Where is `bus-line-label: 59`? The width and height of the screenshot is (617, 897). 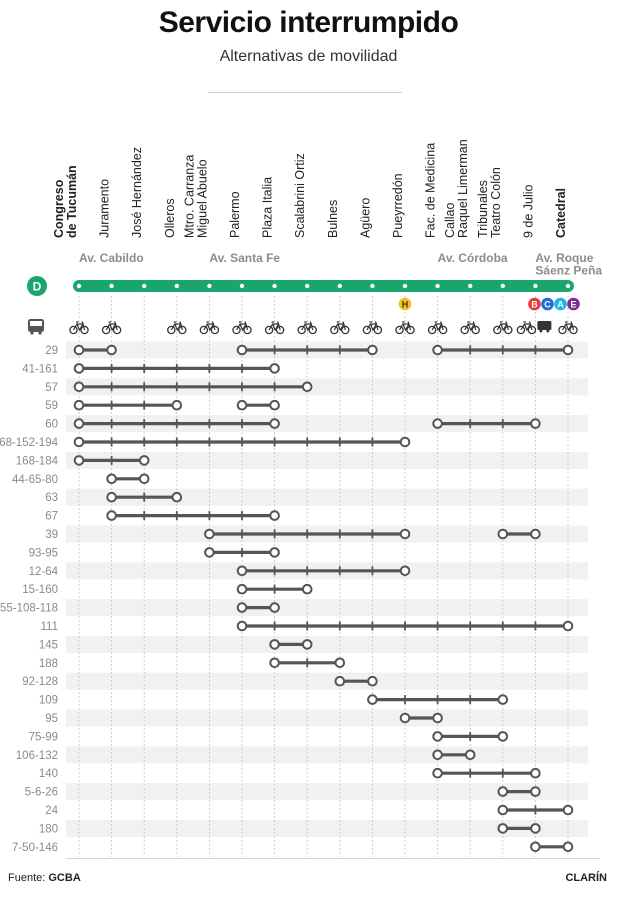 bus-line-label: 59 is located at coordinates (51, 406).